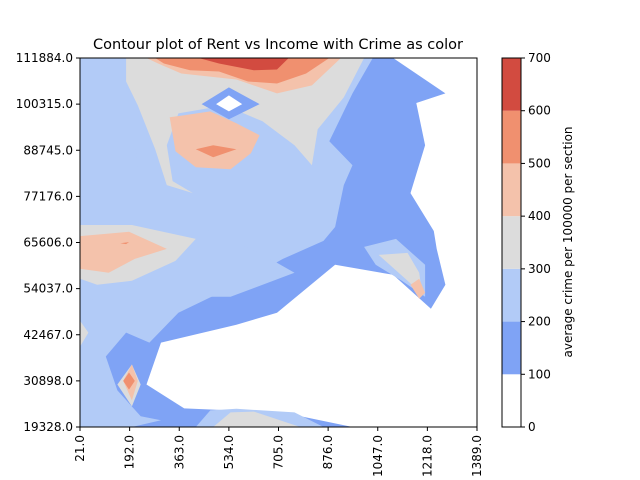 The image size is (640, 480). I want to click on colorbar-tick-label: 700, so click(539, 58).